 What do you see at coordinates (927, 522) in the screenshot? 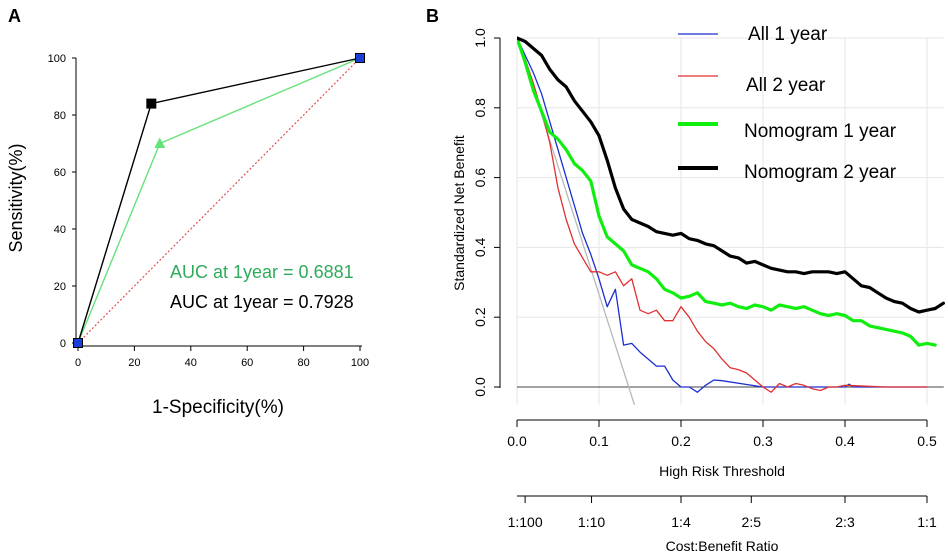
I see `panel-b-x2-tick-label: 1:1` at bounding box center [927, 522].